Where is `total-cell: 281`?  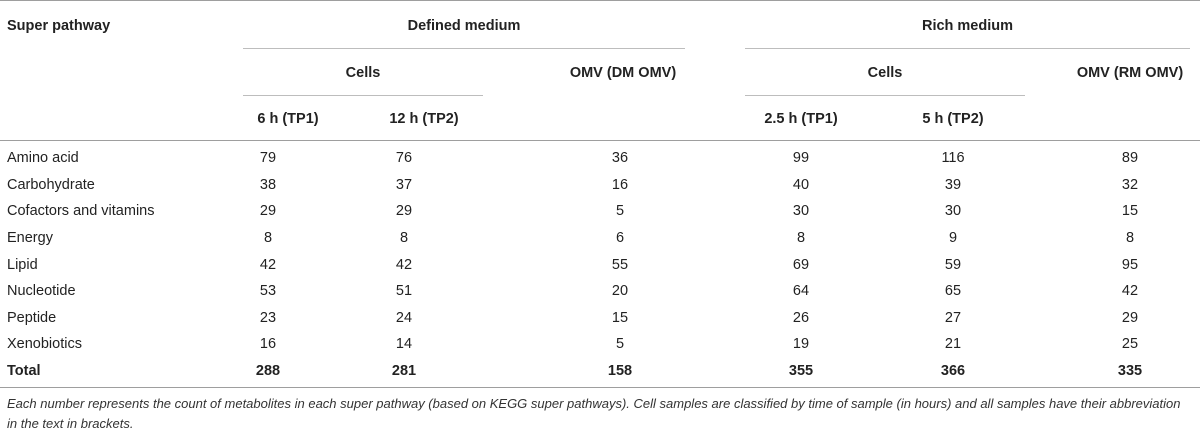
total-cell: 281 is located at coordinates (404, 371).